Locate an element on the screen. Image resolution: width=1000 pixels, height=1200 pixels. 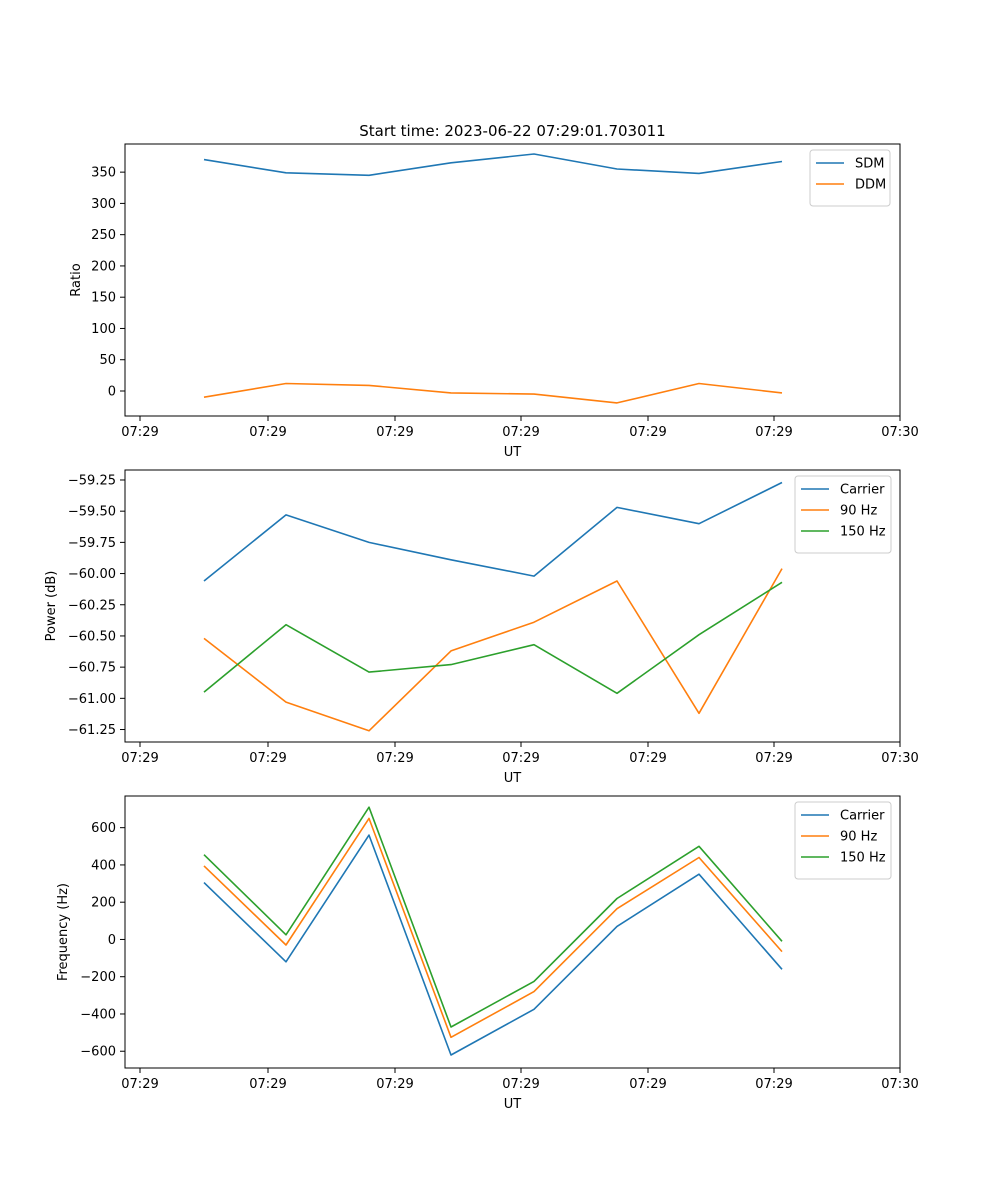
y-tick-label: 150 is located at coordinates (103, 298).